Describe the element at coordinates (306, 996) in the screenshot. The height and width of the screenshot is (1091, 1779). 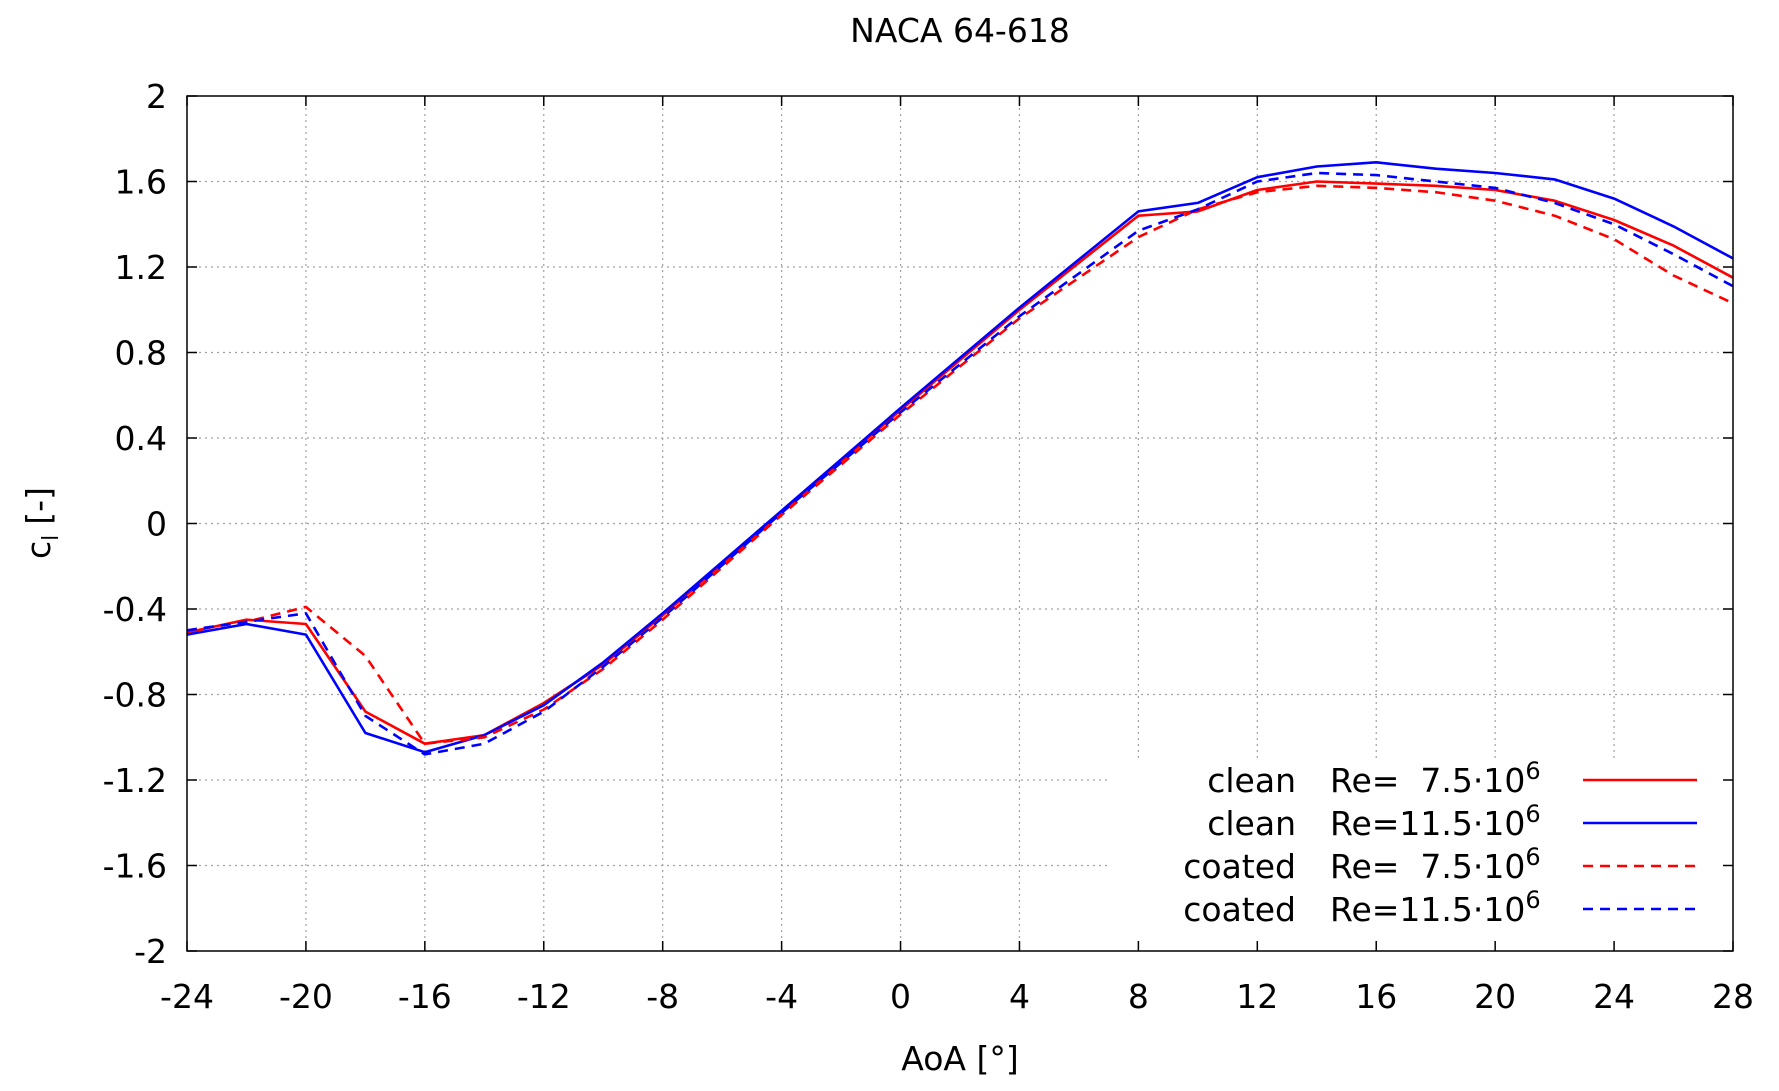
I see `x-tick-label: -20` at that location.